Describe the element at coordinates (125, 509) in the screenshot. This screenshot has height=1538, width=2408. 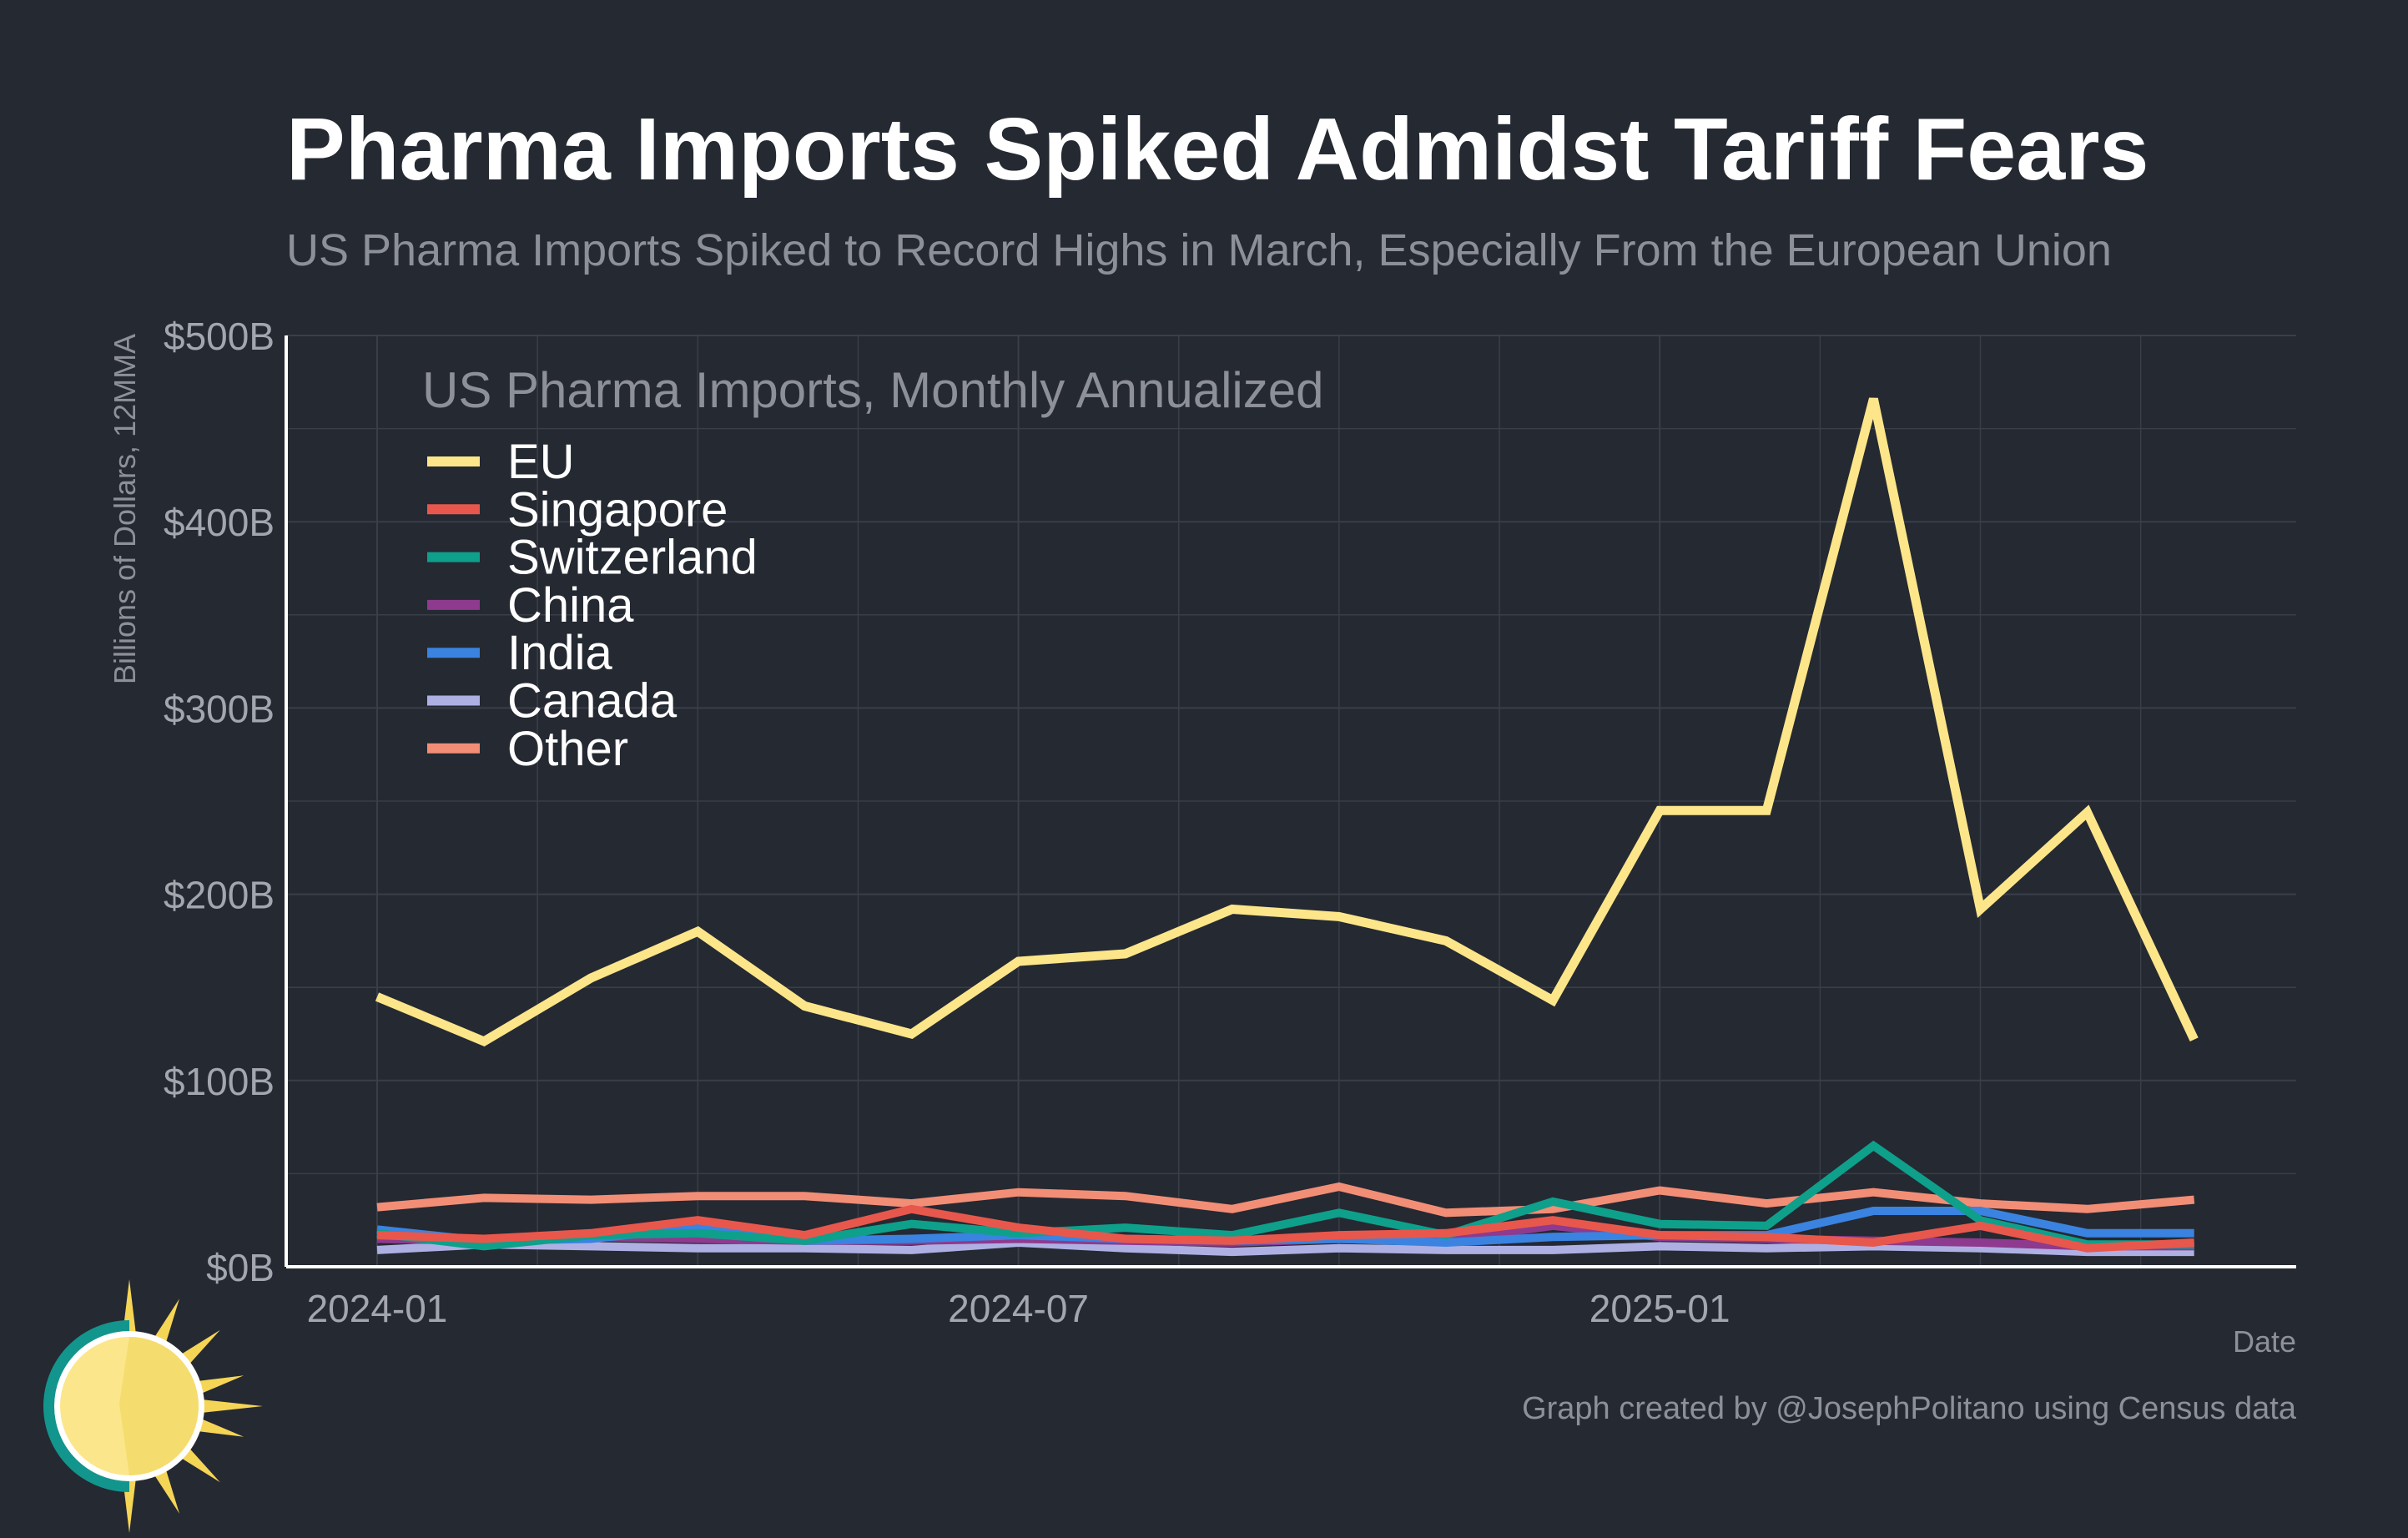
I see `y-axis-title: Billions of Dollars, 12MMA` at that location.